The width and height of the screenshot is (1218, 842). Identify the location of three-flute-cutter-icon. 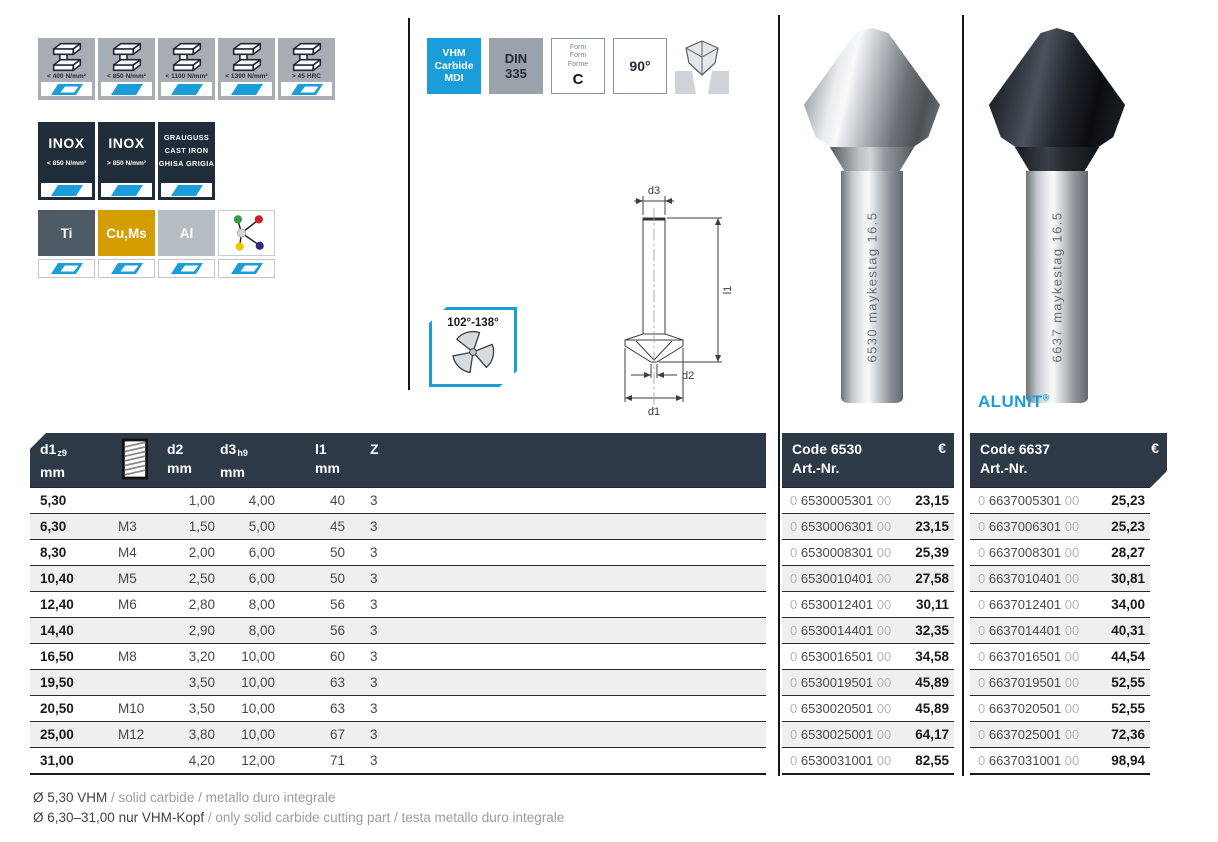
(473, 352).